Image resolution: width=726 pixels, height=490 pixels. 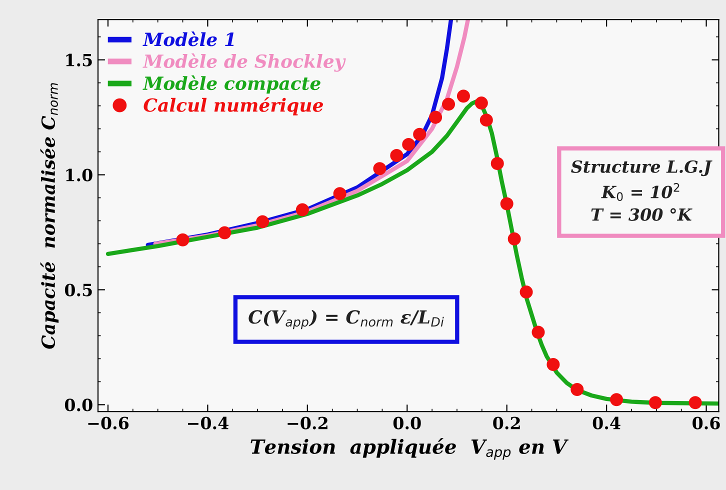 I want to click on text: Structure L.G.J K$_{0}$ = 10$^{2}$ T = 300 °K, so click(x=641, y=190).